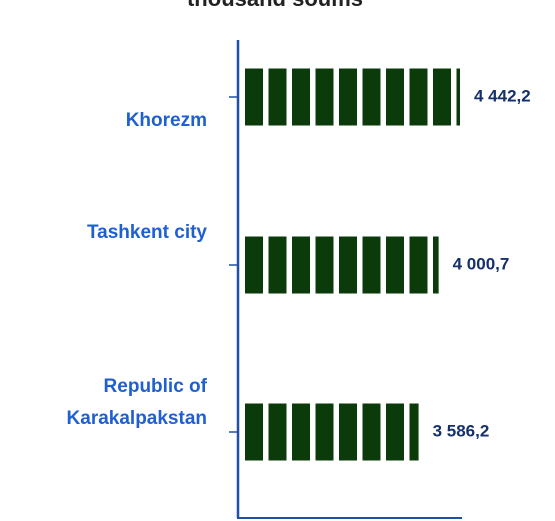  Describe the element at coordinates (147, 232) in the screenshot. I see `category-label: Tashkent city` at that location.